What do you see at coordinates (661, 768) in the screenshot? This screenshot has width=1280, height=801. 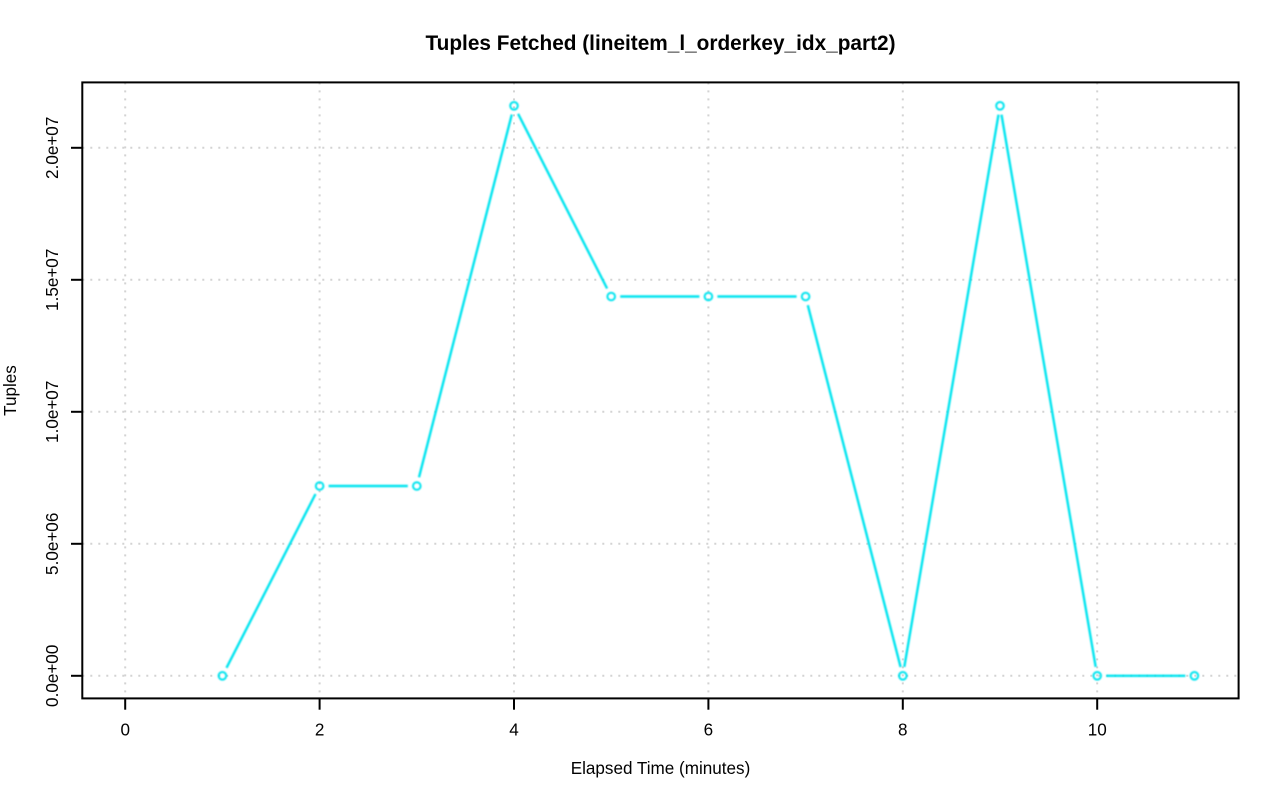 I see `svg-text: Elapsed Time (minutes)` at bounding box center [661, 768].